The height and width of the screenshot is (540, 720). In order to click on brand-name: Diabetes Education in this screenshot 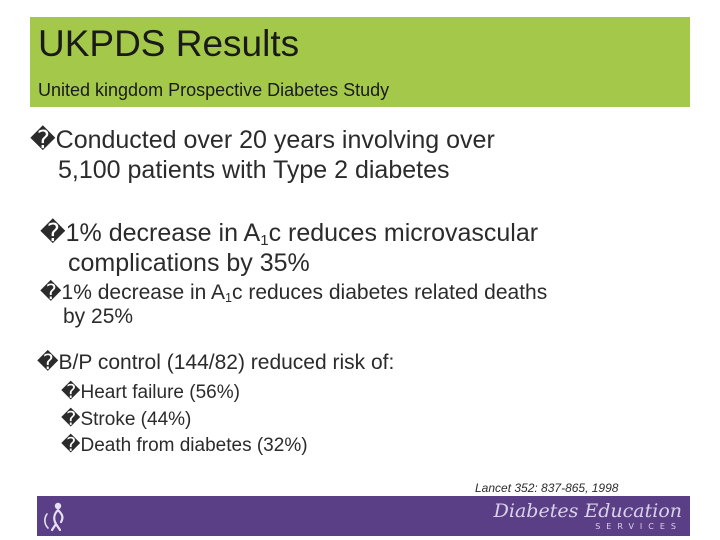, I will do `click(587, 511)`.